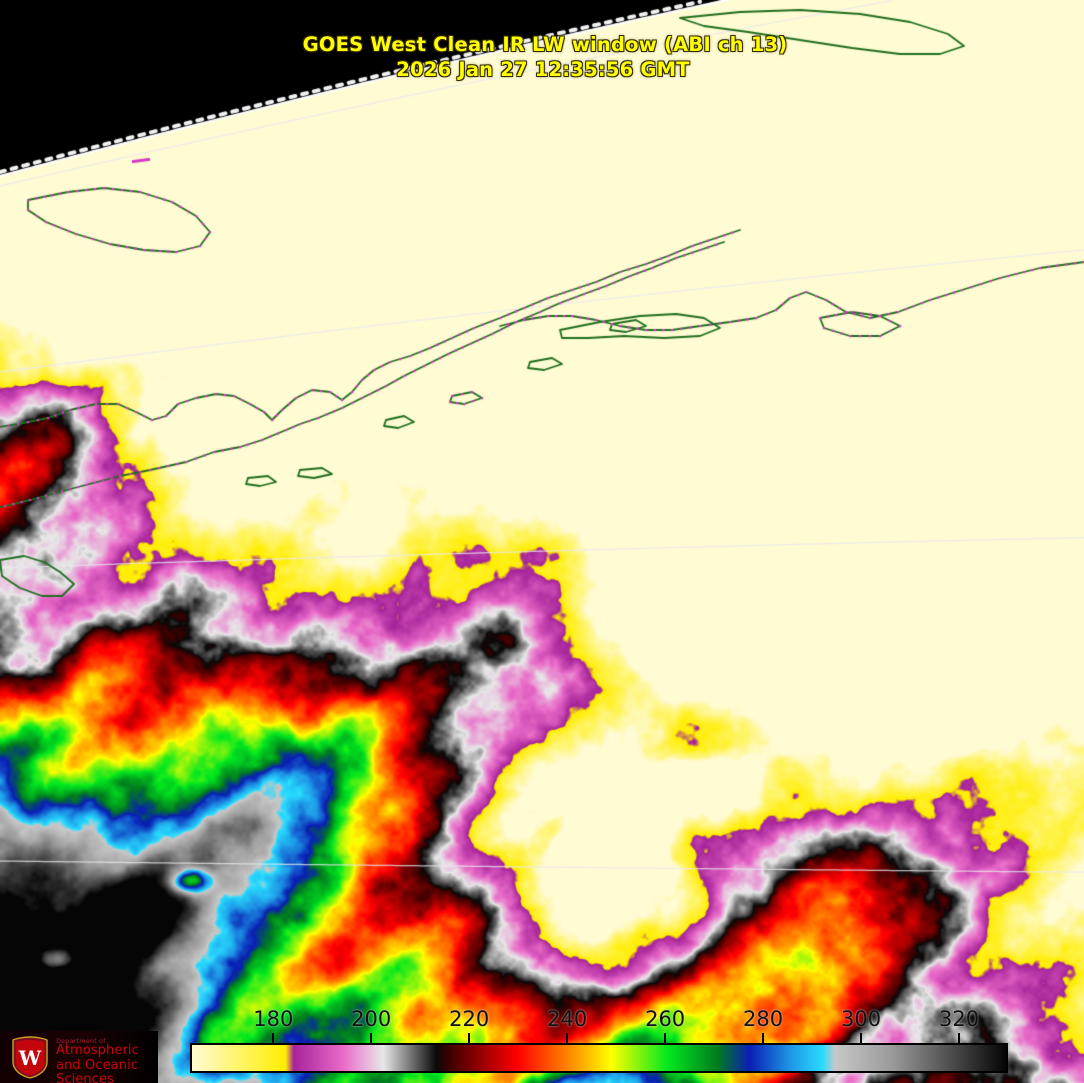  I want to click on colorbar-tick-label: 320, so click(959, 1019).